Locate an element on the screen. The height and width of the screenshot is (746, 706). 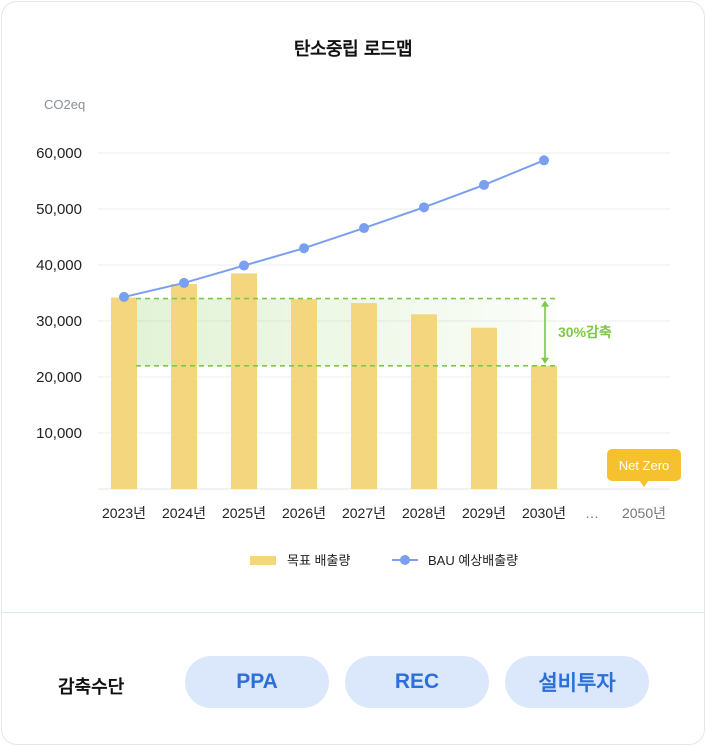
x-tick-label: 2024년 is located at coordinates (184, 513).